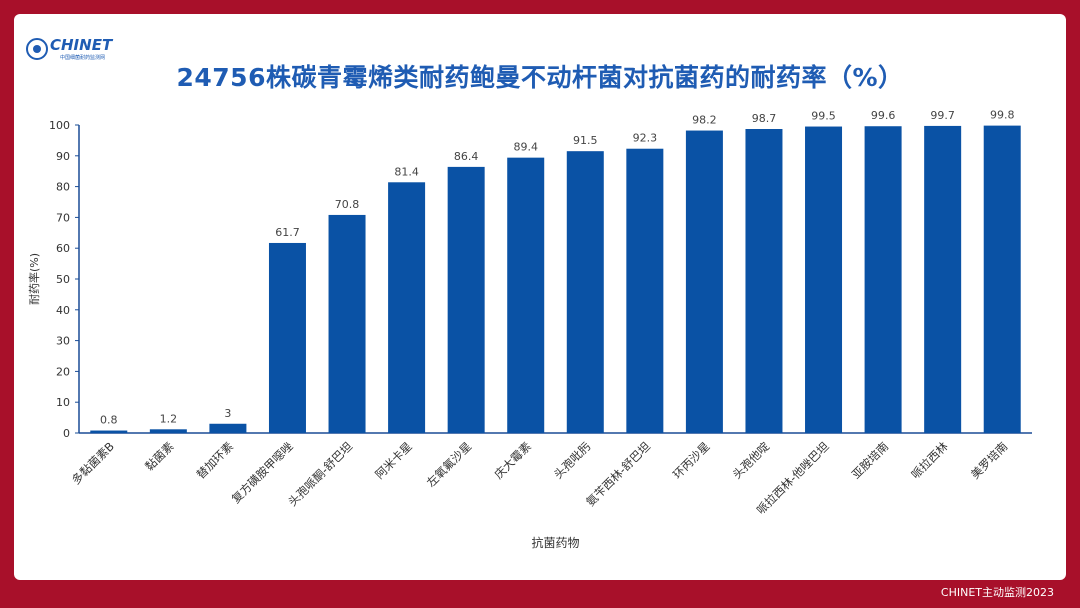 The width and height of the screenshot is (1080, 608). What do you see at coordinates (823, 116) in the screenshot?
I see `bar-value-label: 99.5` at bounding box center [823, 116].